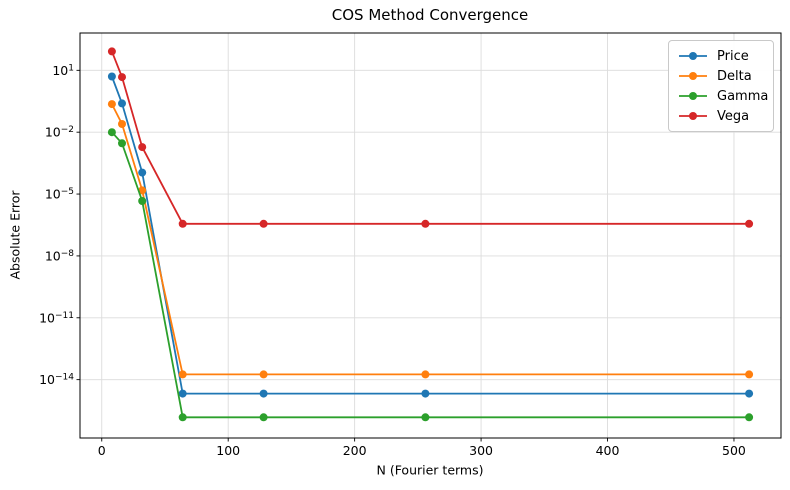 This screenshot has height=490, width=790. I want to click on y-tick-label-1e-2: 10⁻², so click(59, 132).